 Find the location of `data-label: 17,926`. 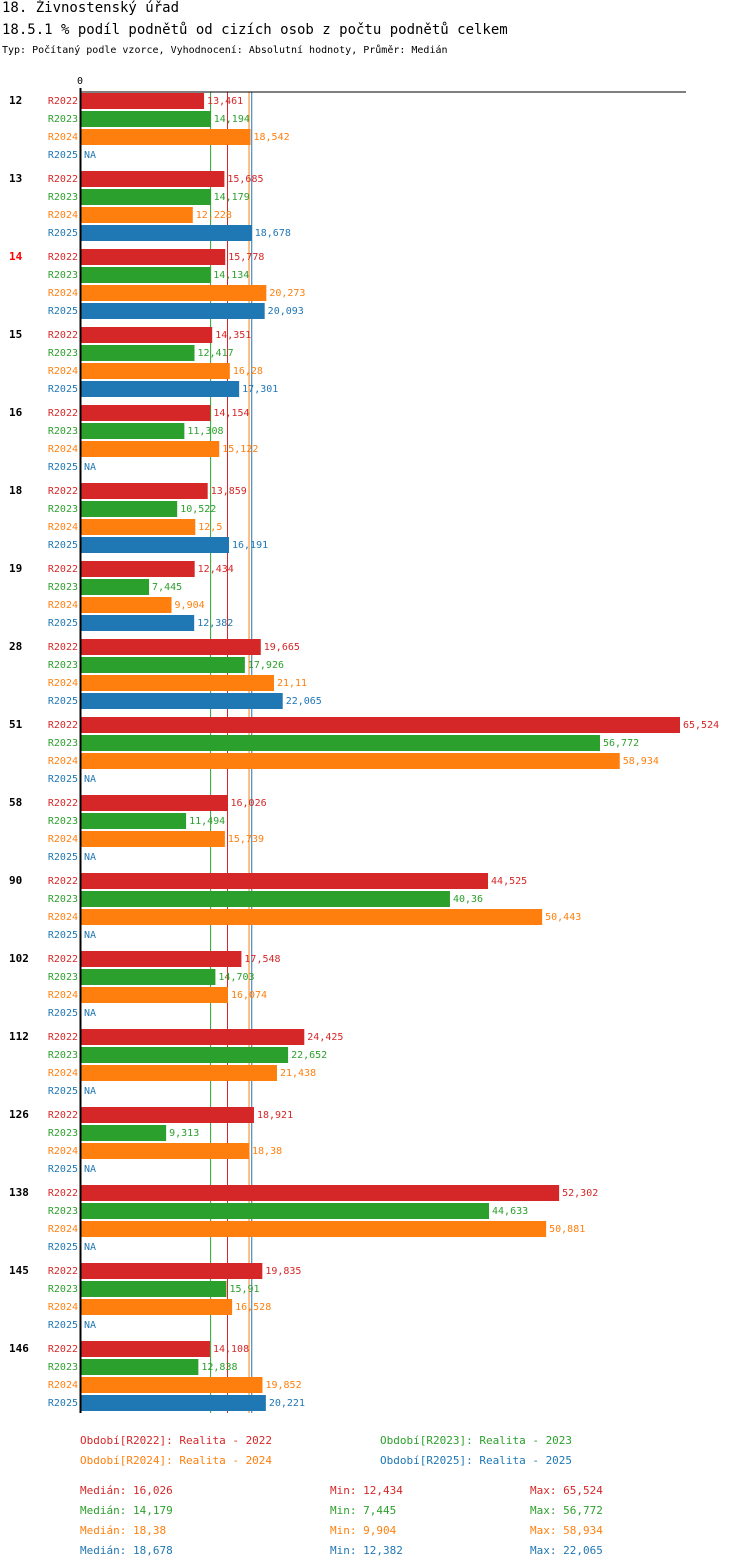

data-label: 17,926 is located at coordinates (266, 665).